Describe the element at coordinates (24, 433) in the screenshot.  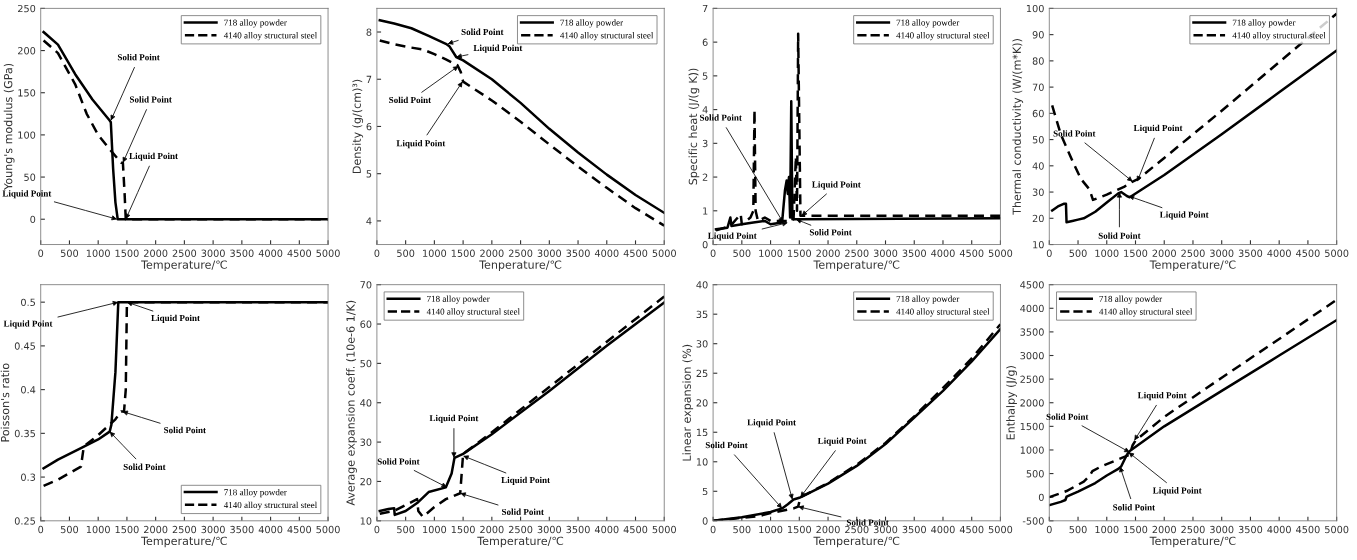
I see `y-tick-label: 0.35` at that location.